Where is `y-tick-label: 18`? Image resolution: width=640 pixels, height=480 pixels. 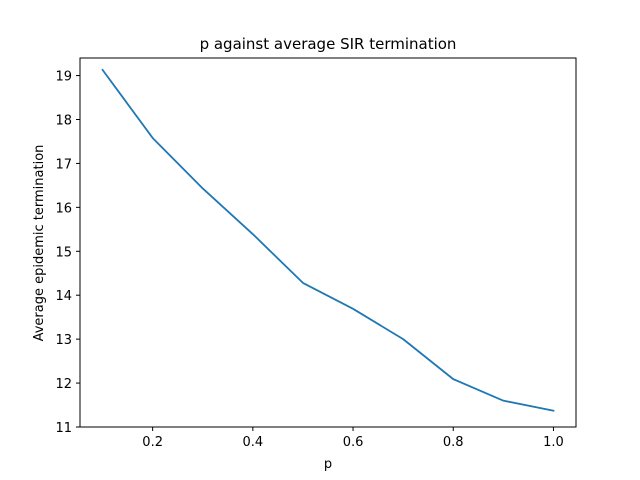
y-tick-label: 18 is located at coordinates (63, 121).